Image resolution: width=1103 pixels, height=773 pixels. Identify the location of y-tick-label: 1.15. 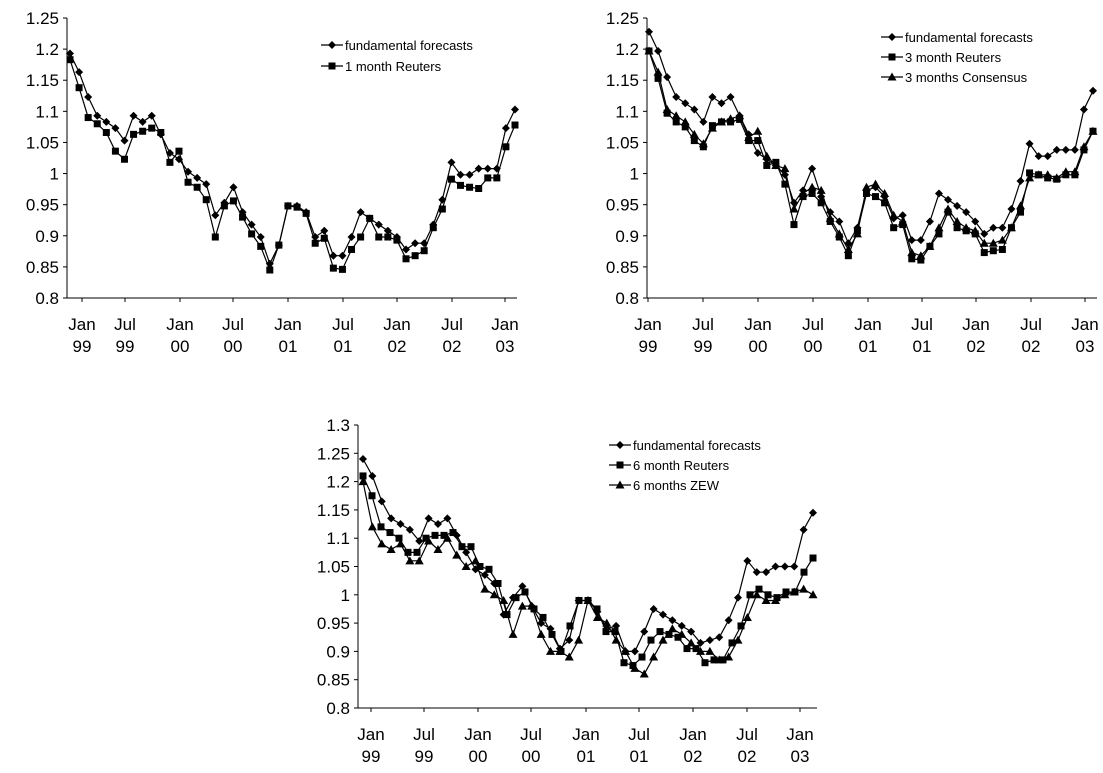
(333, 510).